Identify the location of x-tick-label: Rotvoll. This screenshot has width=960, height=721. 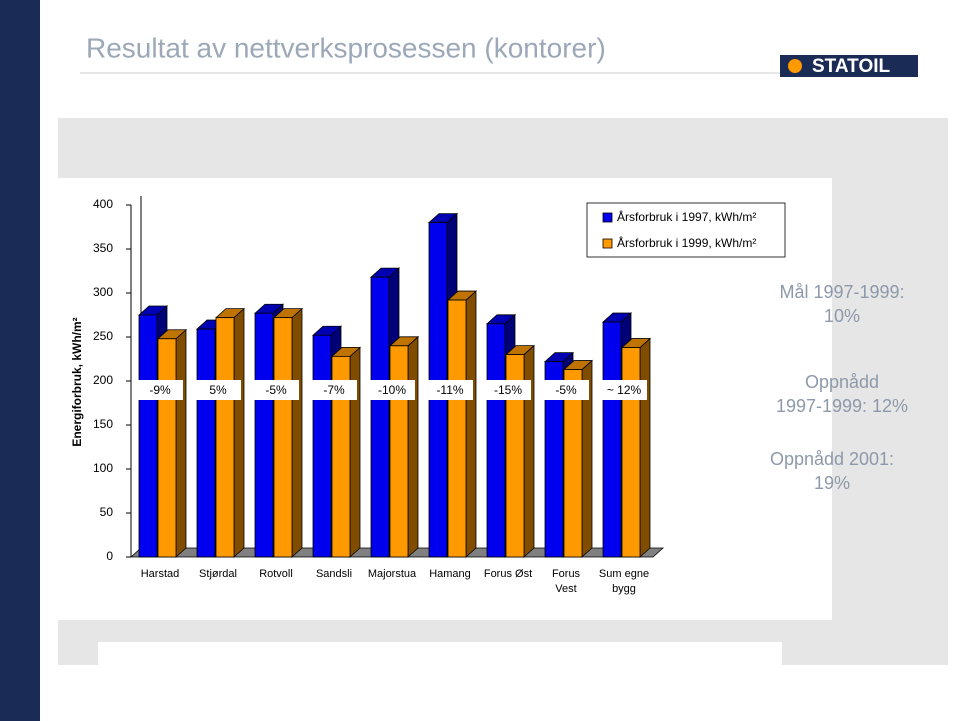
(276, 574).